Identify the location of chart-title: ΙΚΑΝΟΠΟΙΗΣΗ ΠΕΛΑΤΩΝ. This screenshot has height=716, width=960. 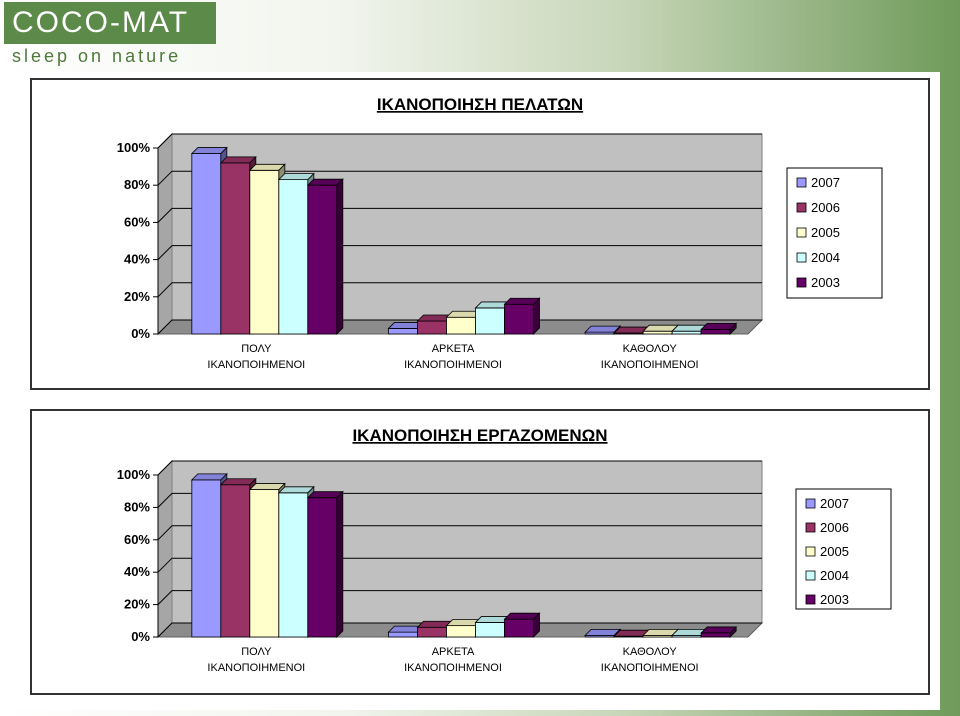
(480, 104).